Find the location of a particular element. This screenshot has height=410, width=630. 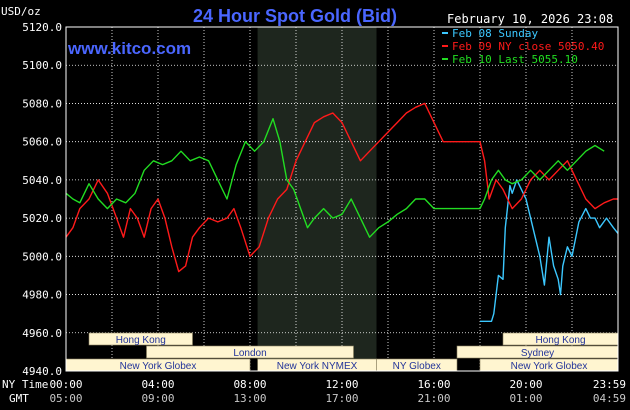

x-tick-label-ny: 08:00 is located at coordinates (249, 384).